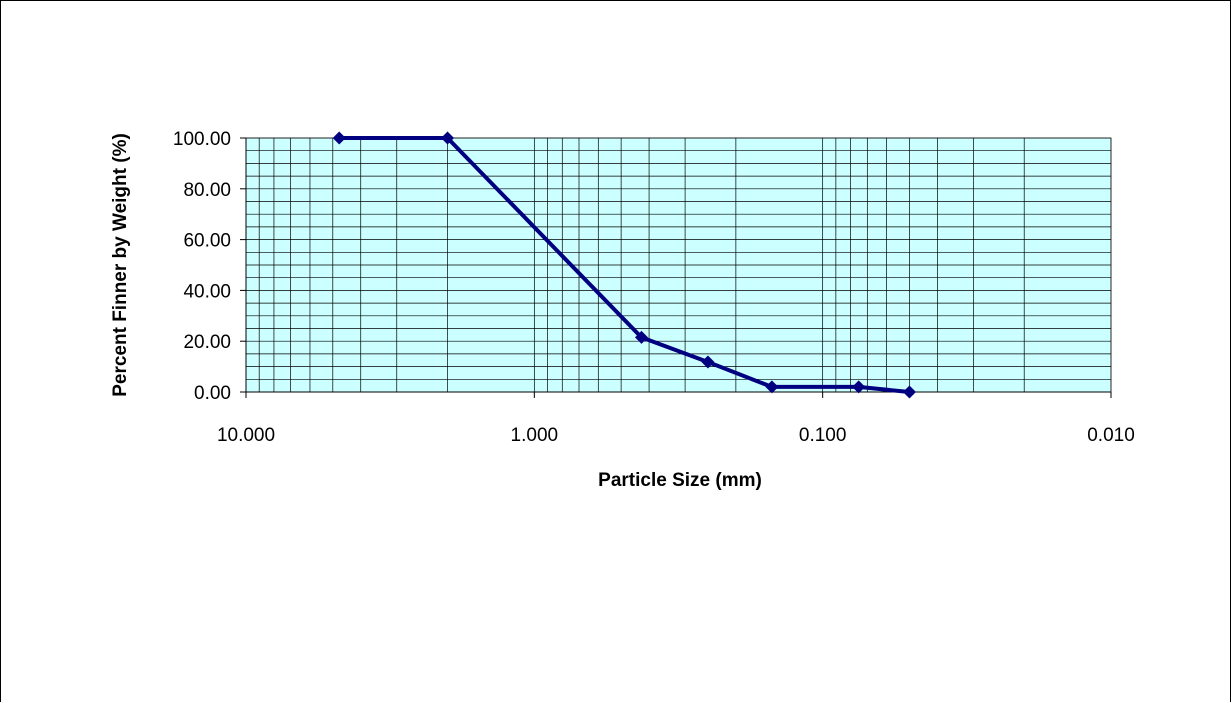 This screenshot has width=1231, height=703. Describe the element at coordinates (823, 435) in the screenshot. I see `x-tick-label: 0.100` at that location.